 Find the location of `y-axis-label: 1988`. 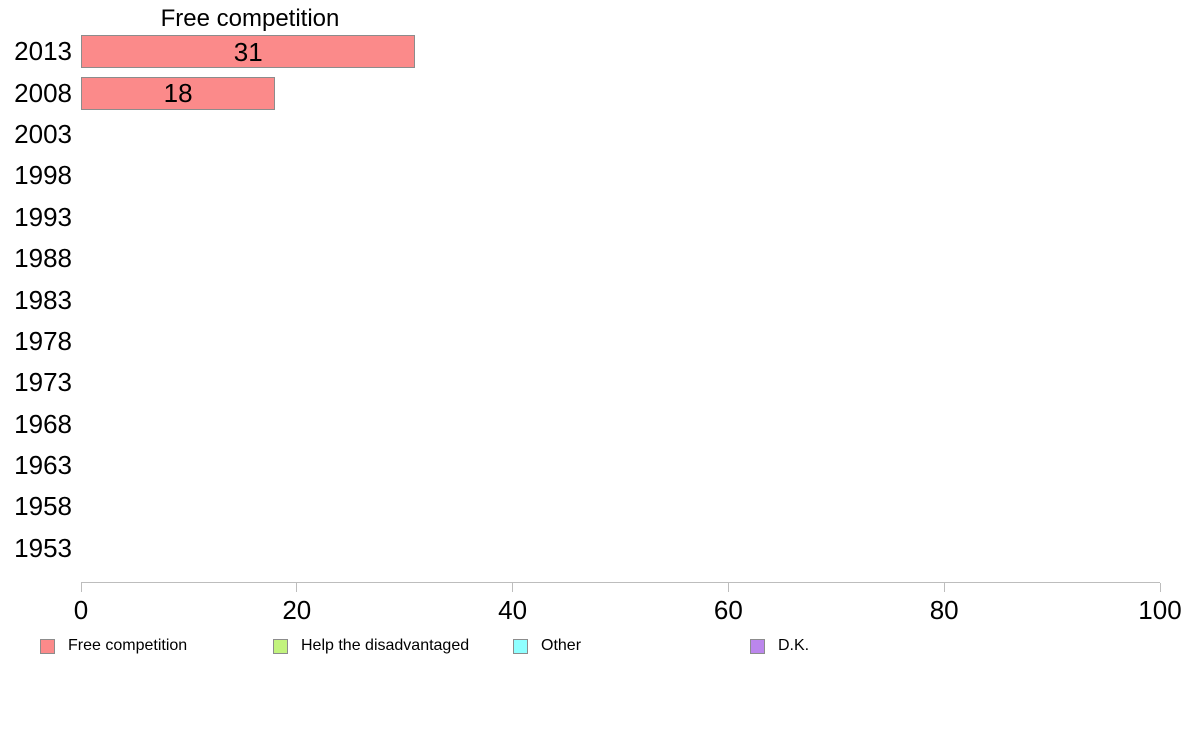

y-axis-label: 1988 is located at coordinates (43, 258).